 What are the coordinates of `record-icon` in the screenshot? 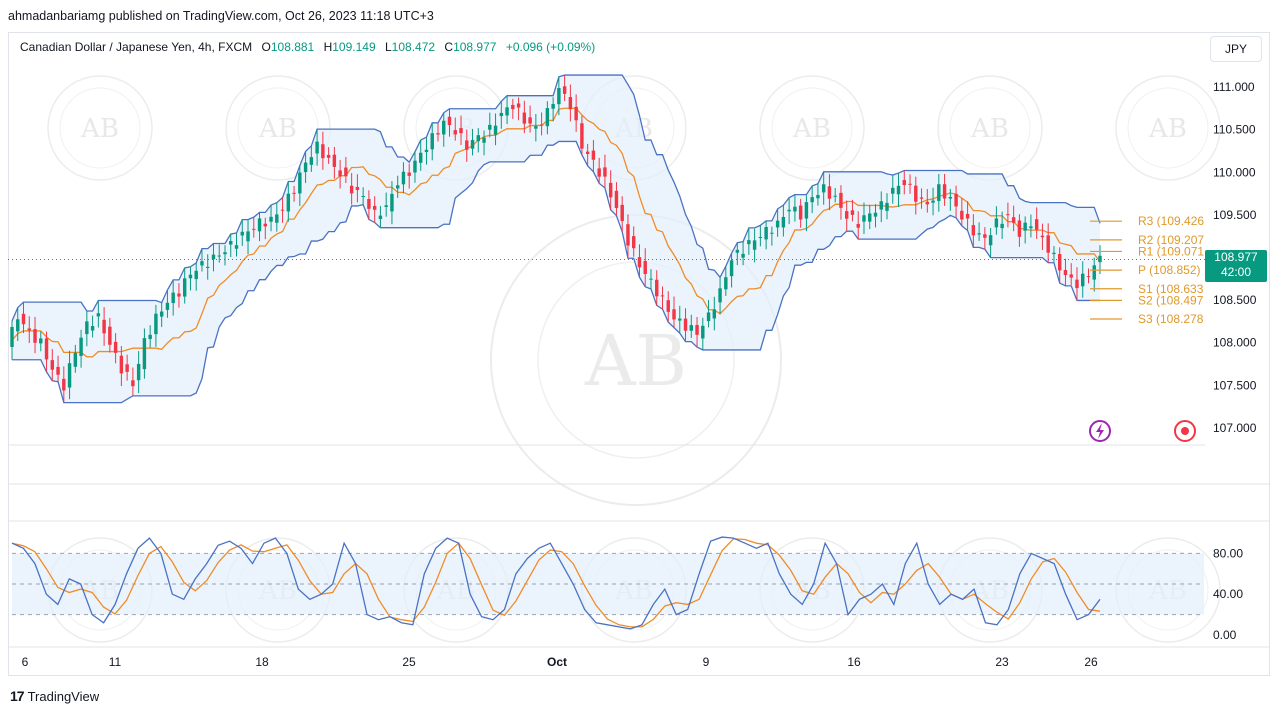 It's located at (1185, 431).